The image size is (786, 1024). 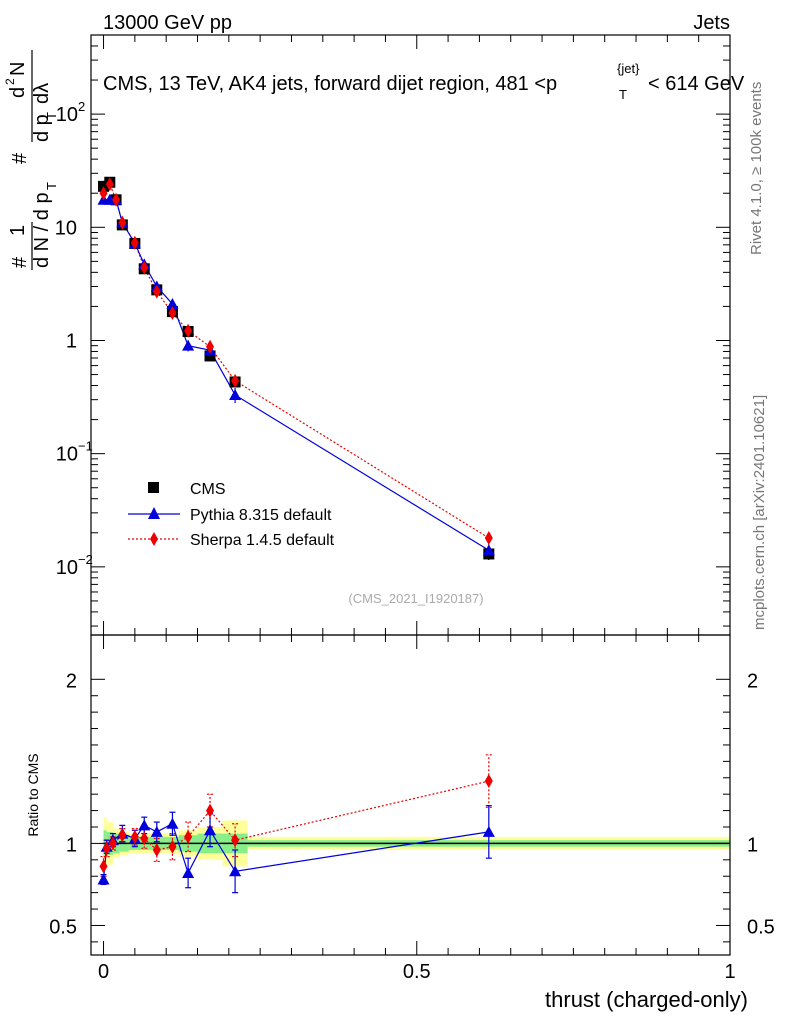 What do you see at coordinates (210, 356) in the screenshot?
I see `cms-point` at bounding box center [210, 356].